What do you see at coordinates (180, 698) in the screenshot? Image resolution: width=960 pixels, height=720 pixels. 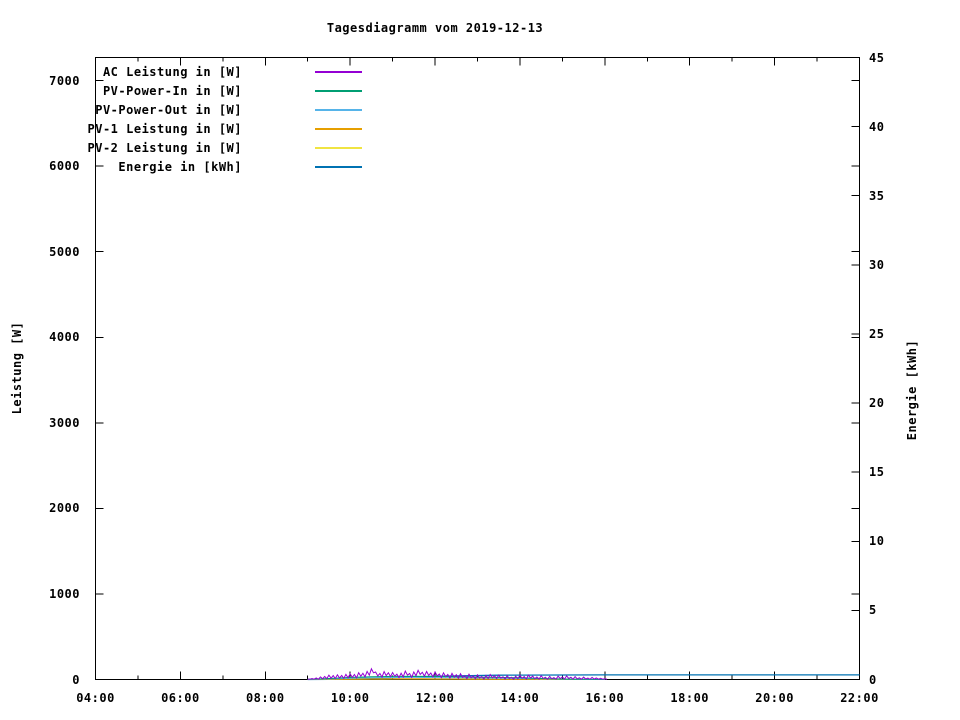 I see `x-tick-label: 06:00` at bounding box center [180, 698].